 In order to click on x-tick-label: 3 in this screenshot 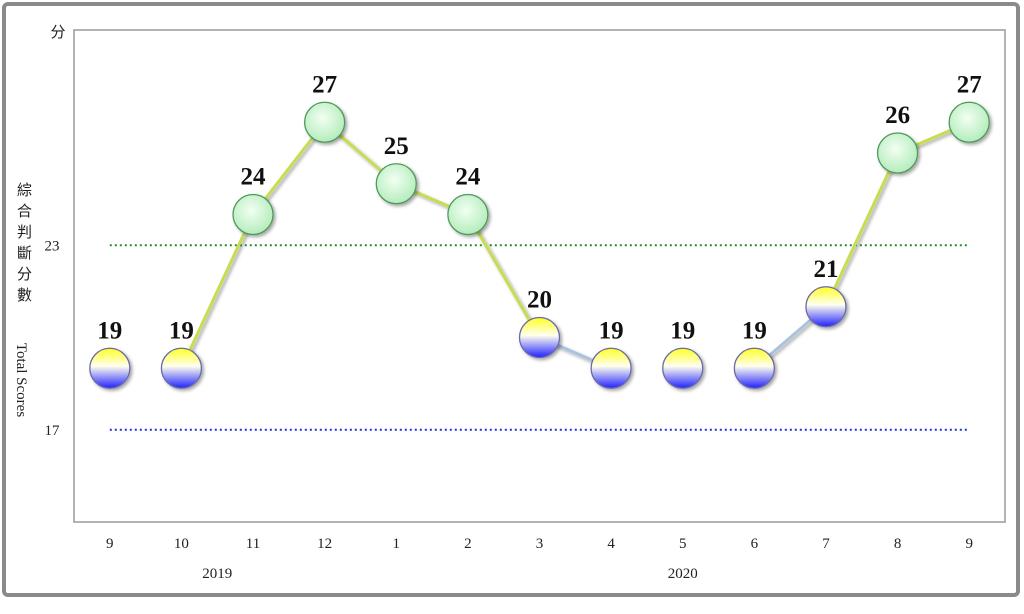, I will do `click(540, 544)`.